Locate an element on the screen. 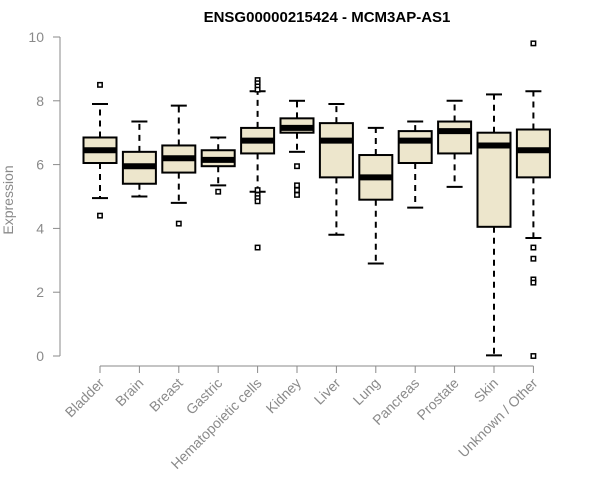 The height and width of the screenshot is (500, 600). y-tick-label: 0 is located at coordinates (40, 356).